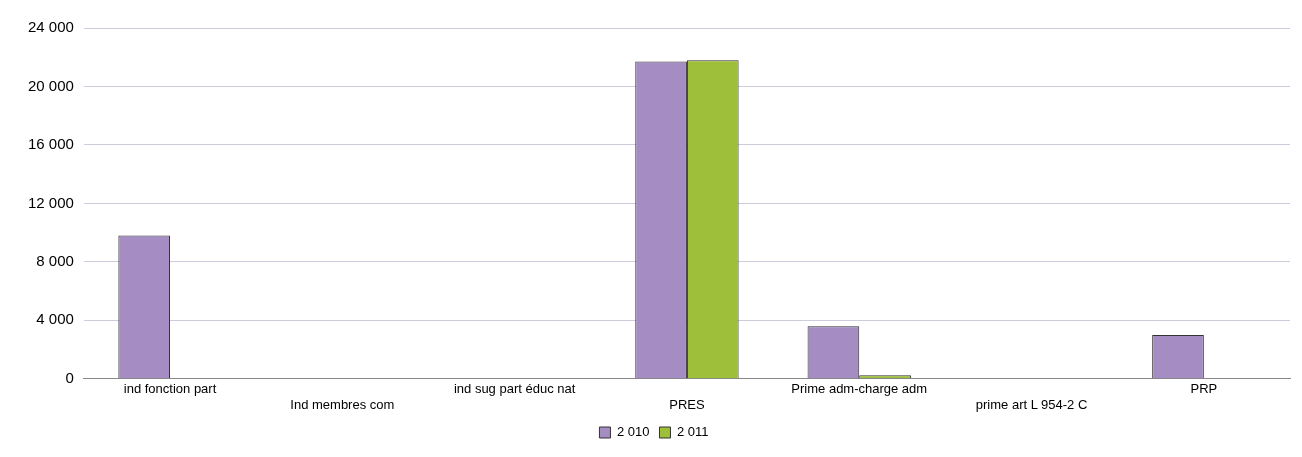  What do you see at coordinates (692, 432) in the screenshot?
I see `legend-label: 2 011` at bounding box center [692, 432].